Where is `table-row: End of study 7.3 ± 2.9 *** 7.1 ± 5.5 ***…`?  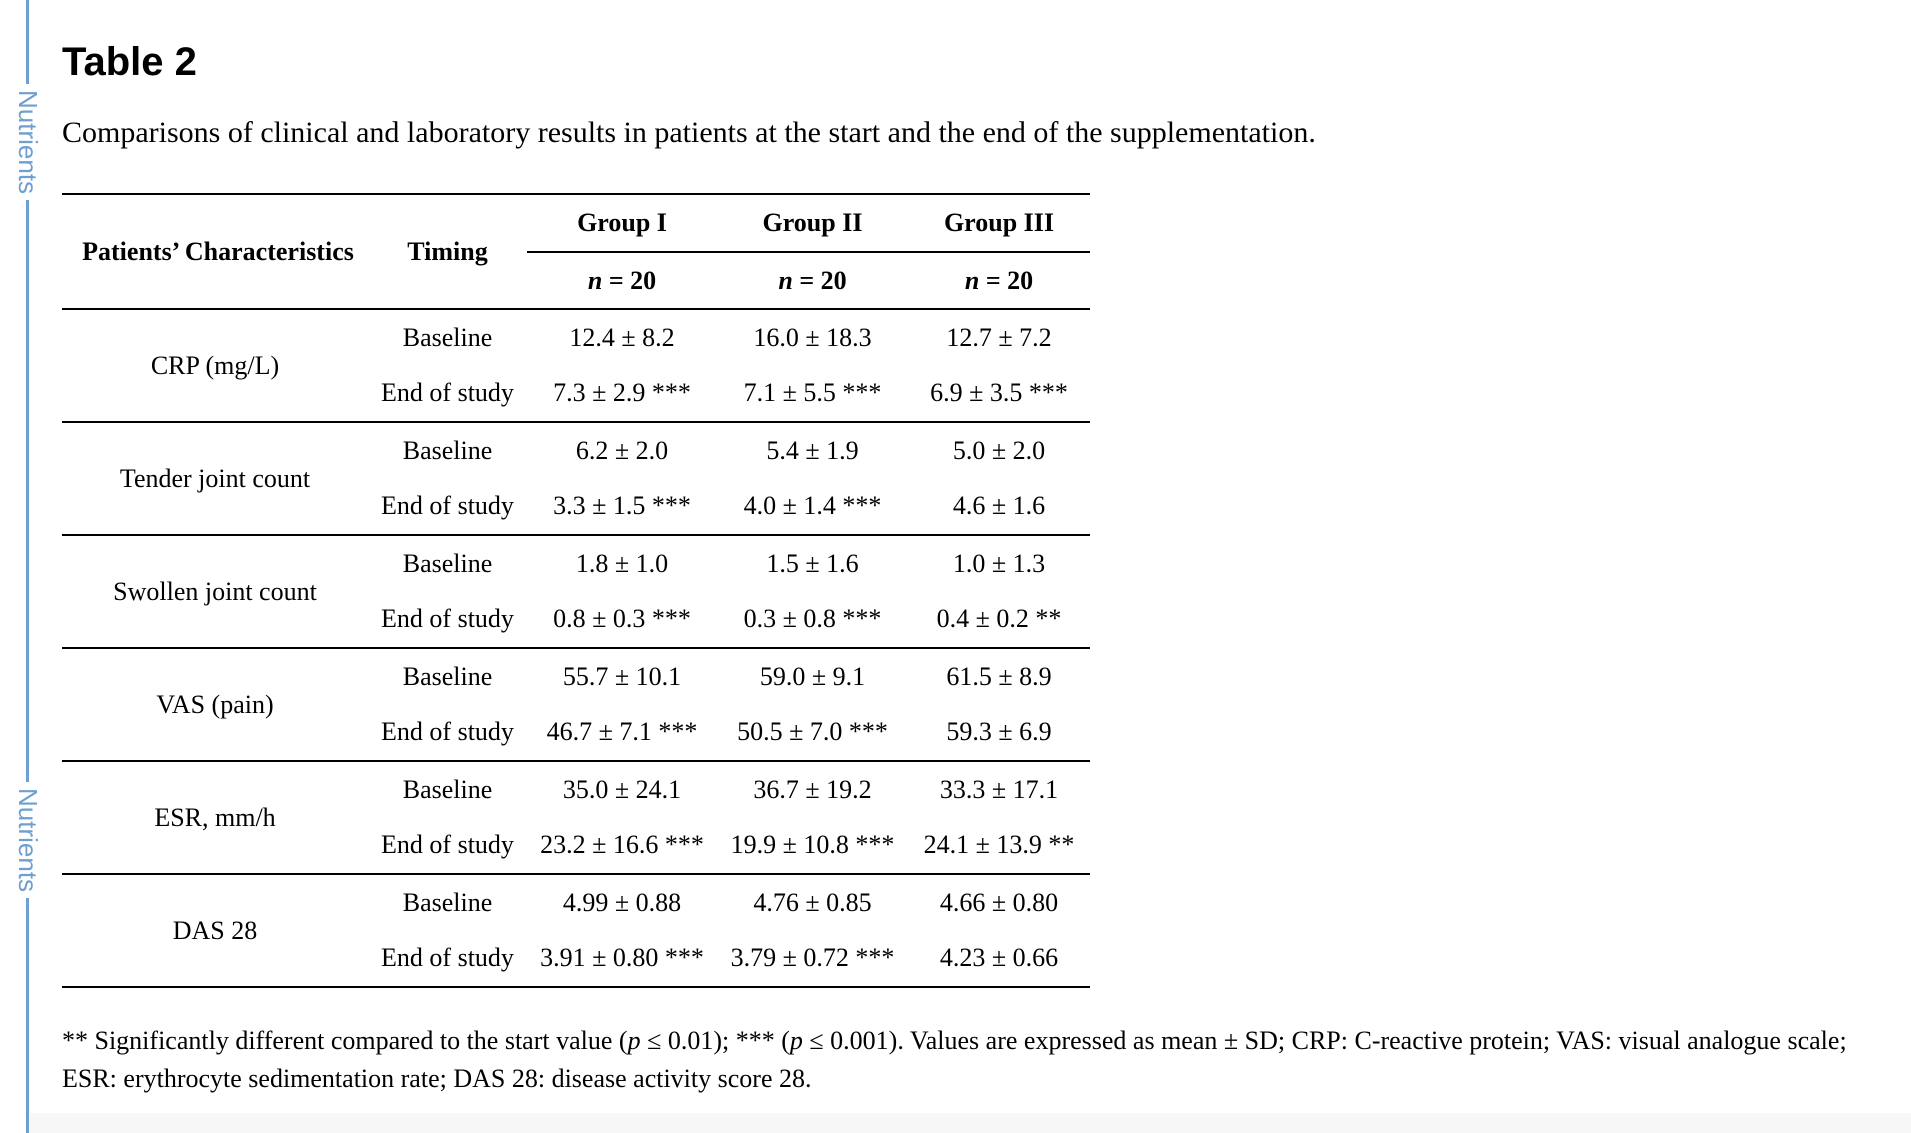 table-row: End of study 7.3 ± 2.9 *** 7.1 ± 5.5 ***… is located at coordinates (576, 394).